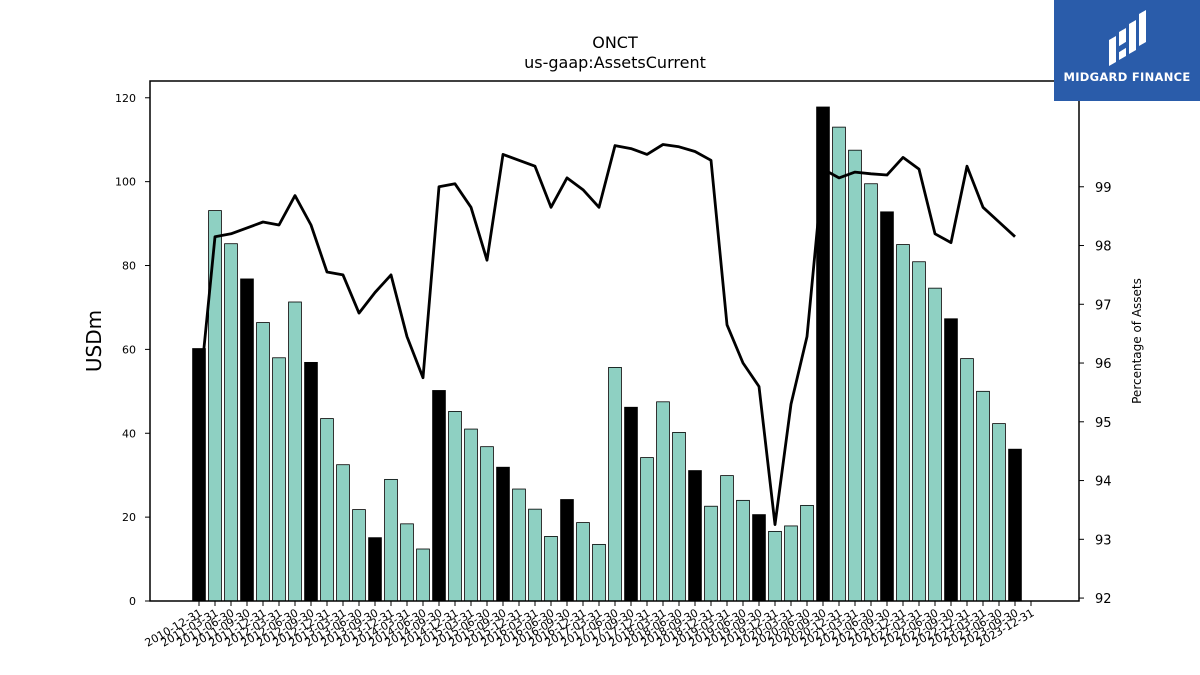 The image size is (1200, 675). What do you see at coordinates (1103, 540) in the screenshot?
I see `y2-tick-label: 93` at bounding box center [1103, 540].